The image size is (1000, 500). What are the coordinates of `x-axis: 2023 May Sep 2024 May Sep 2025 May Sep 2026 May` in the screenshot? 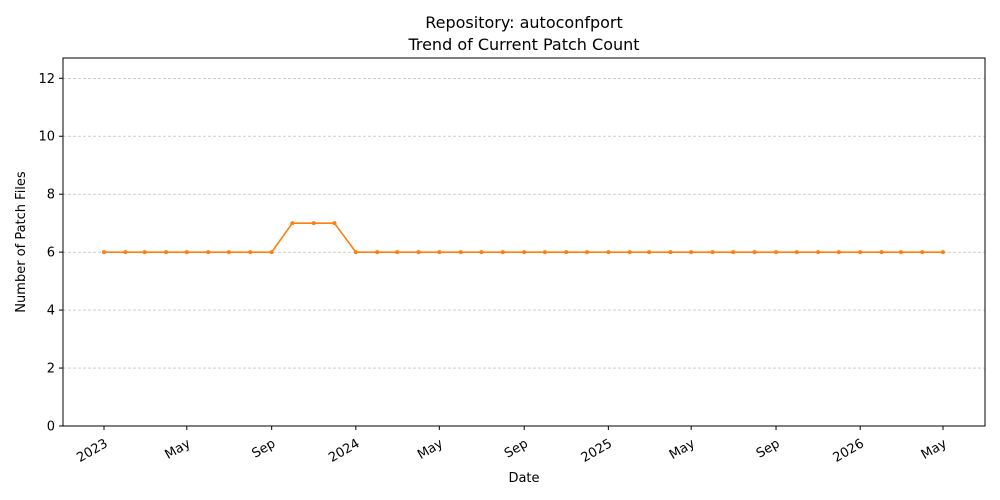 It's located at (512, 446).